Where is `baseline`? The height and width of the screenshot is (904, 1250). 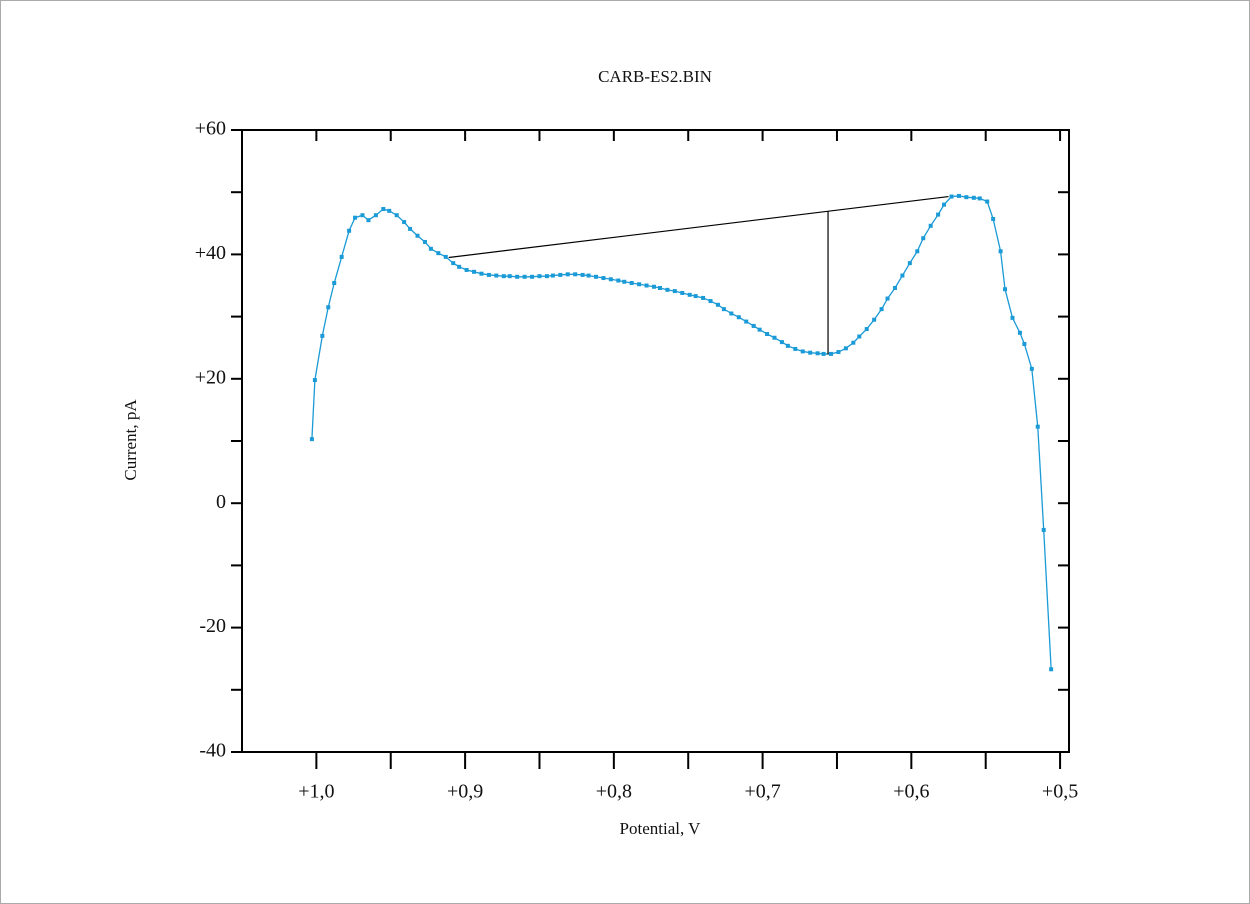 baseline is located at coordinates (698, 227).